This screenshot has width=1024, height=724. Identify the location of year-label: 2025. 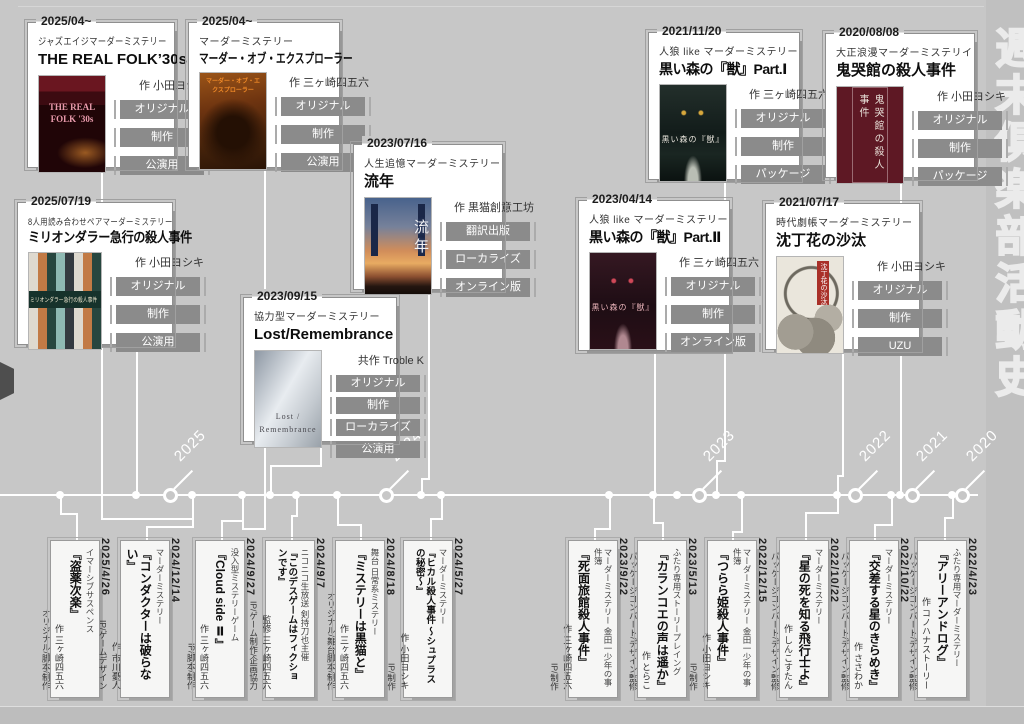
(190, 445).